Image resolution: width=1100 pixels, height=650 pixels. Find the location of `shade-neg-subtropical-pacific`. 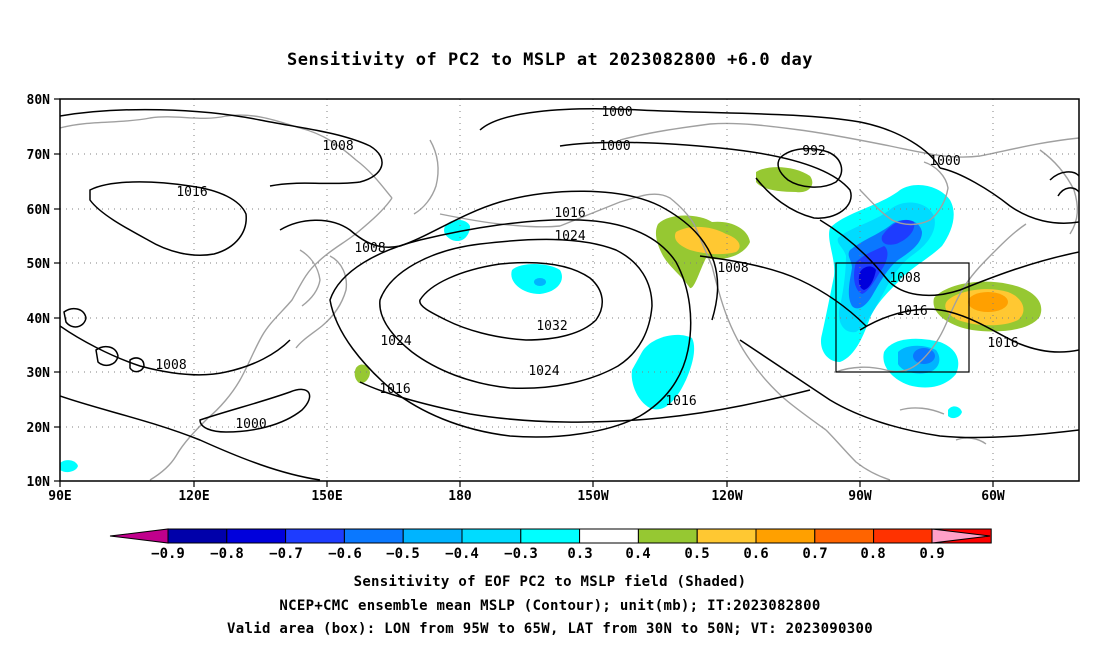

shade-neg-subtropical-pacific is located at coordinates (663, 372).